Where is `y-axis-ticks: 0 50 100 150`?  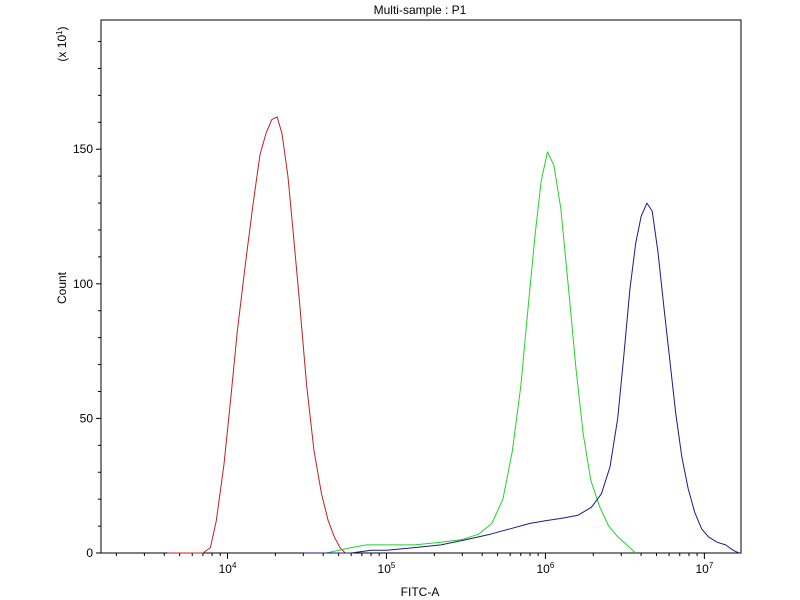
y-axis-ticks: 0 50 100 150 is located at coordinates (87, 300).